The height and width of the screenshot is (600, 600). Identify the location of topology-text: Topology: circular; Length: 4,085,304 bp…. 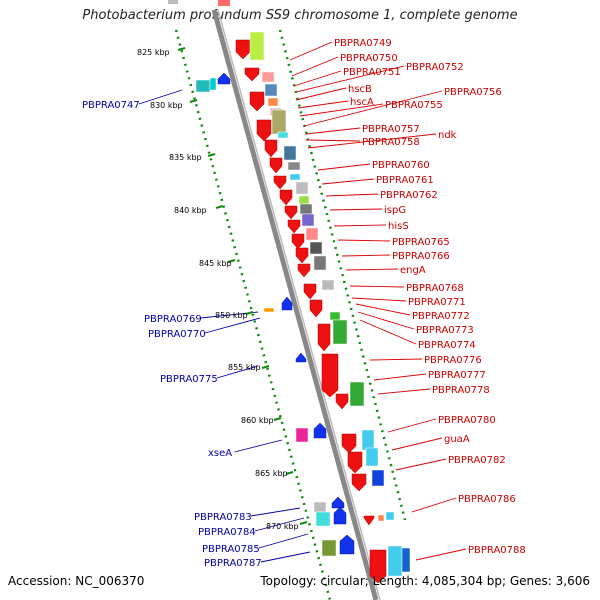
(425, 581).